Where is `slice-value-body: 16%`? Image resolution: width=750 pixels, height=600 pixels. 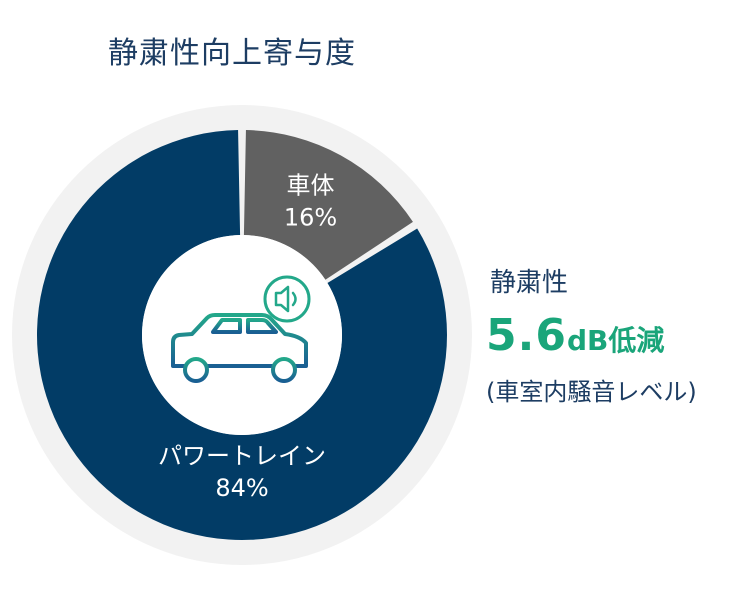 slice-value-body: 16% is located at coordinates (310, 217).